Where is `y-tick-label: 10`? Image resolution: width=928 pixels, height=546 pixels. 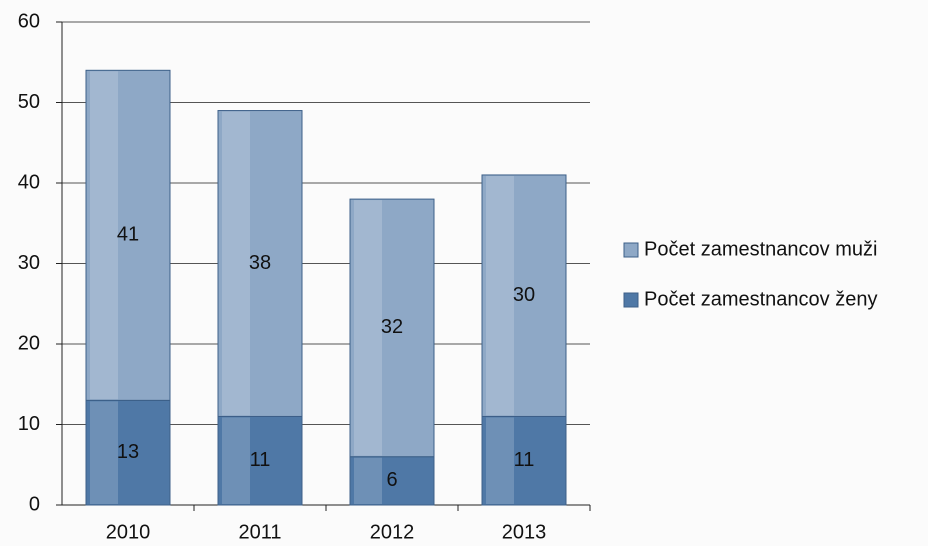
y-tick-label: 10 is located at coordinates (29, 424).